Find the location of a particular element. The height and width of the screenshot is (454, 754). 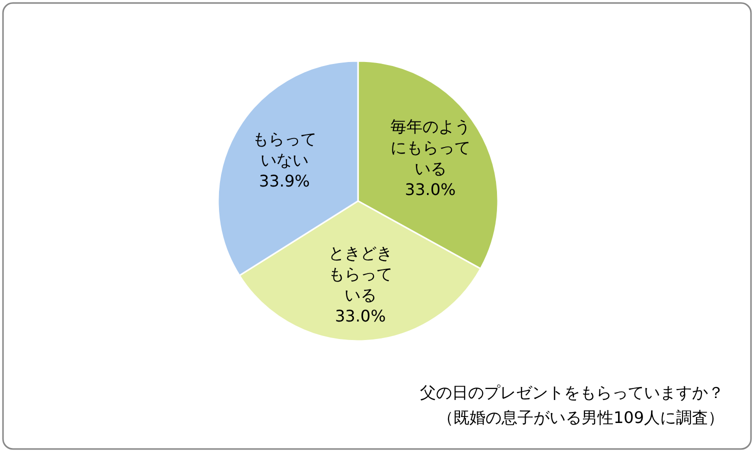

slice-label: もらっていない is located at coordinates (284, 149).